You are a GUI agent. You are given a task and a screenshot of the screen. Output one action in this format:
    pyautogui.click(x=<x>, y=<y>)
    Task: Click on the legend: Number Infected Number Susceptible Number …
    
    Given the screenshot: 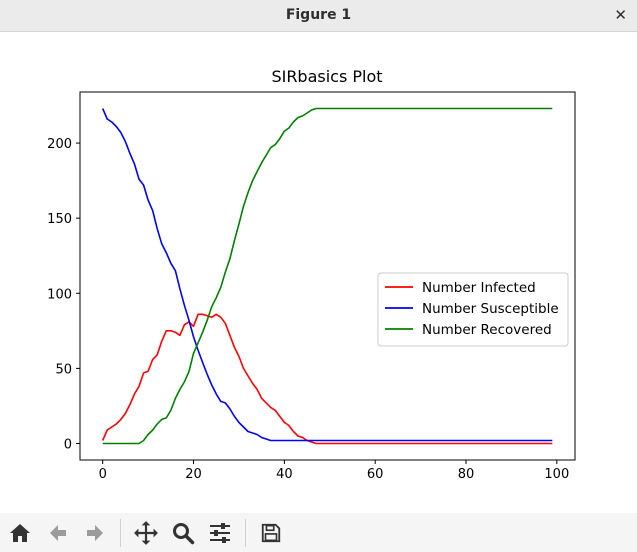 What is the action you would take?
    pyautogui.click(x=473, y=309)
    